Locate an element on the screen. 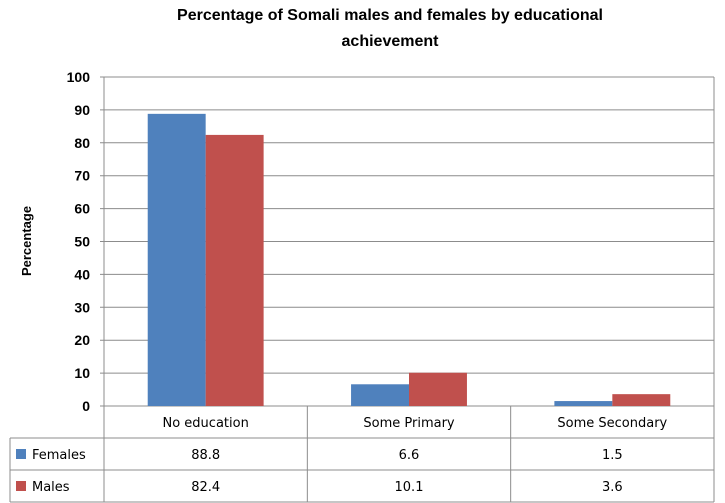 The image size is (725, 503). y-axis-label: Percentage is located at coordinates (26, 241).